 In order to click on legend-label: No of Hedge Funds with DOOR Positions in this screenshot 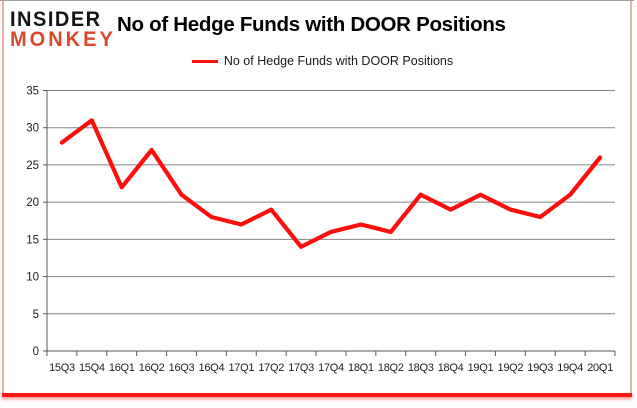, I will do `click(338, 61)`.